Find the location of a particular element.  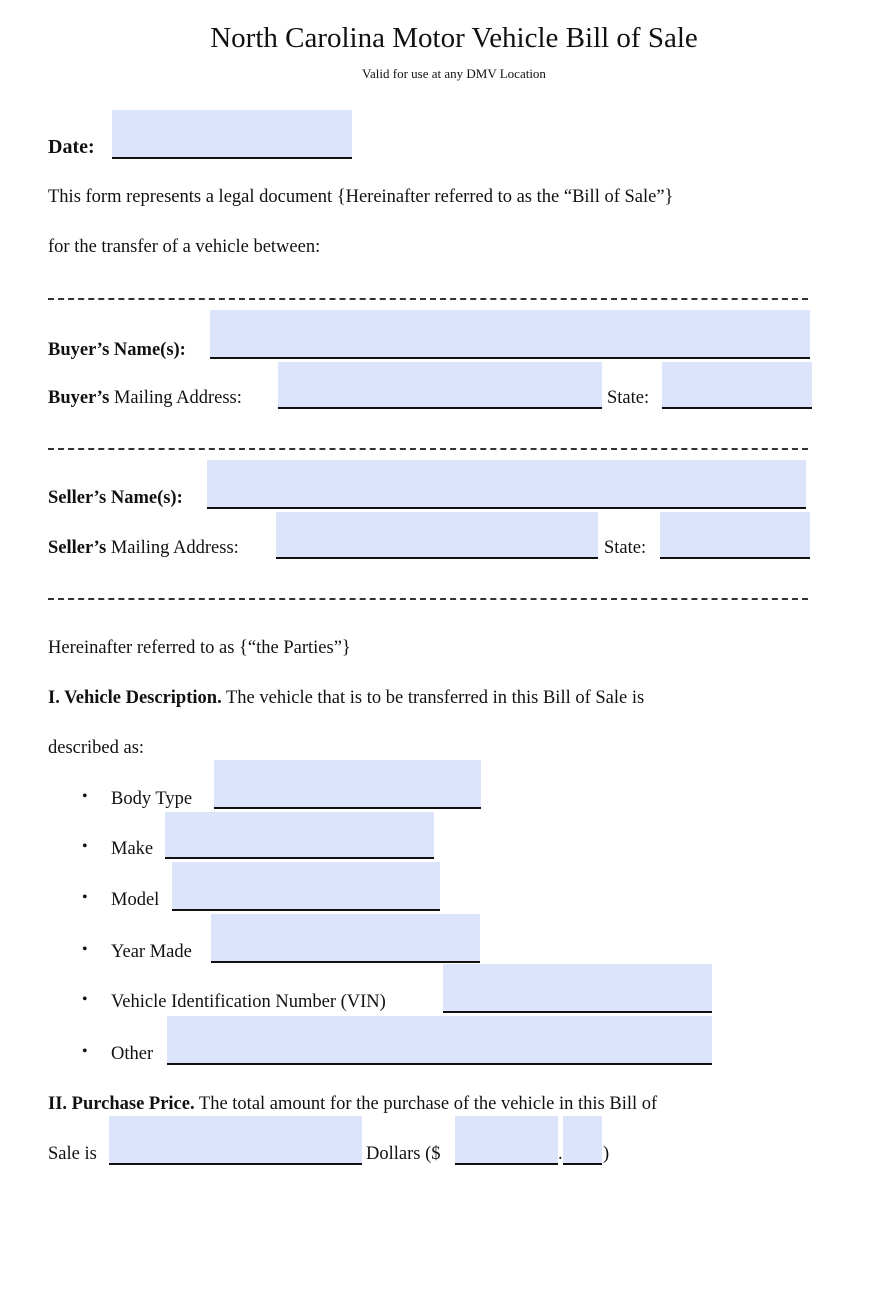

buyer-state-field is located at coordinates (737, 385).